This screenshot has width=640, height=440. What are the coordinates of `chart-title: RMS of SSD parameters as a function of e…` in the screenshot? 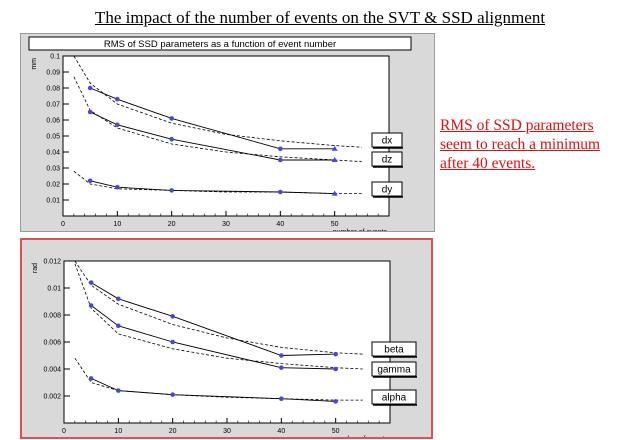 It's located at (220, 44).